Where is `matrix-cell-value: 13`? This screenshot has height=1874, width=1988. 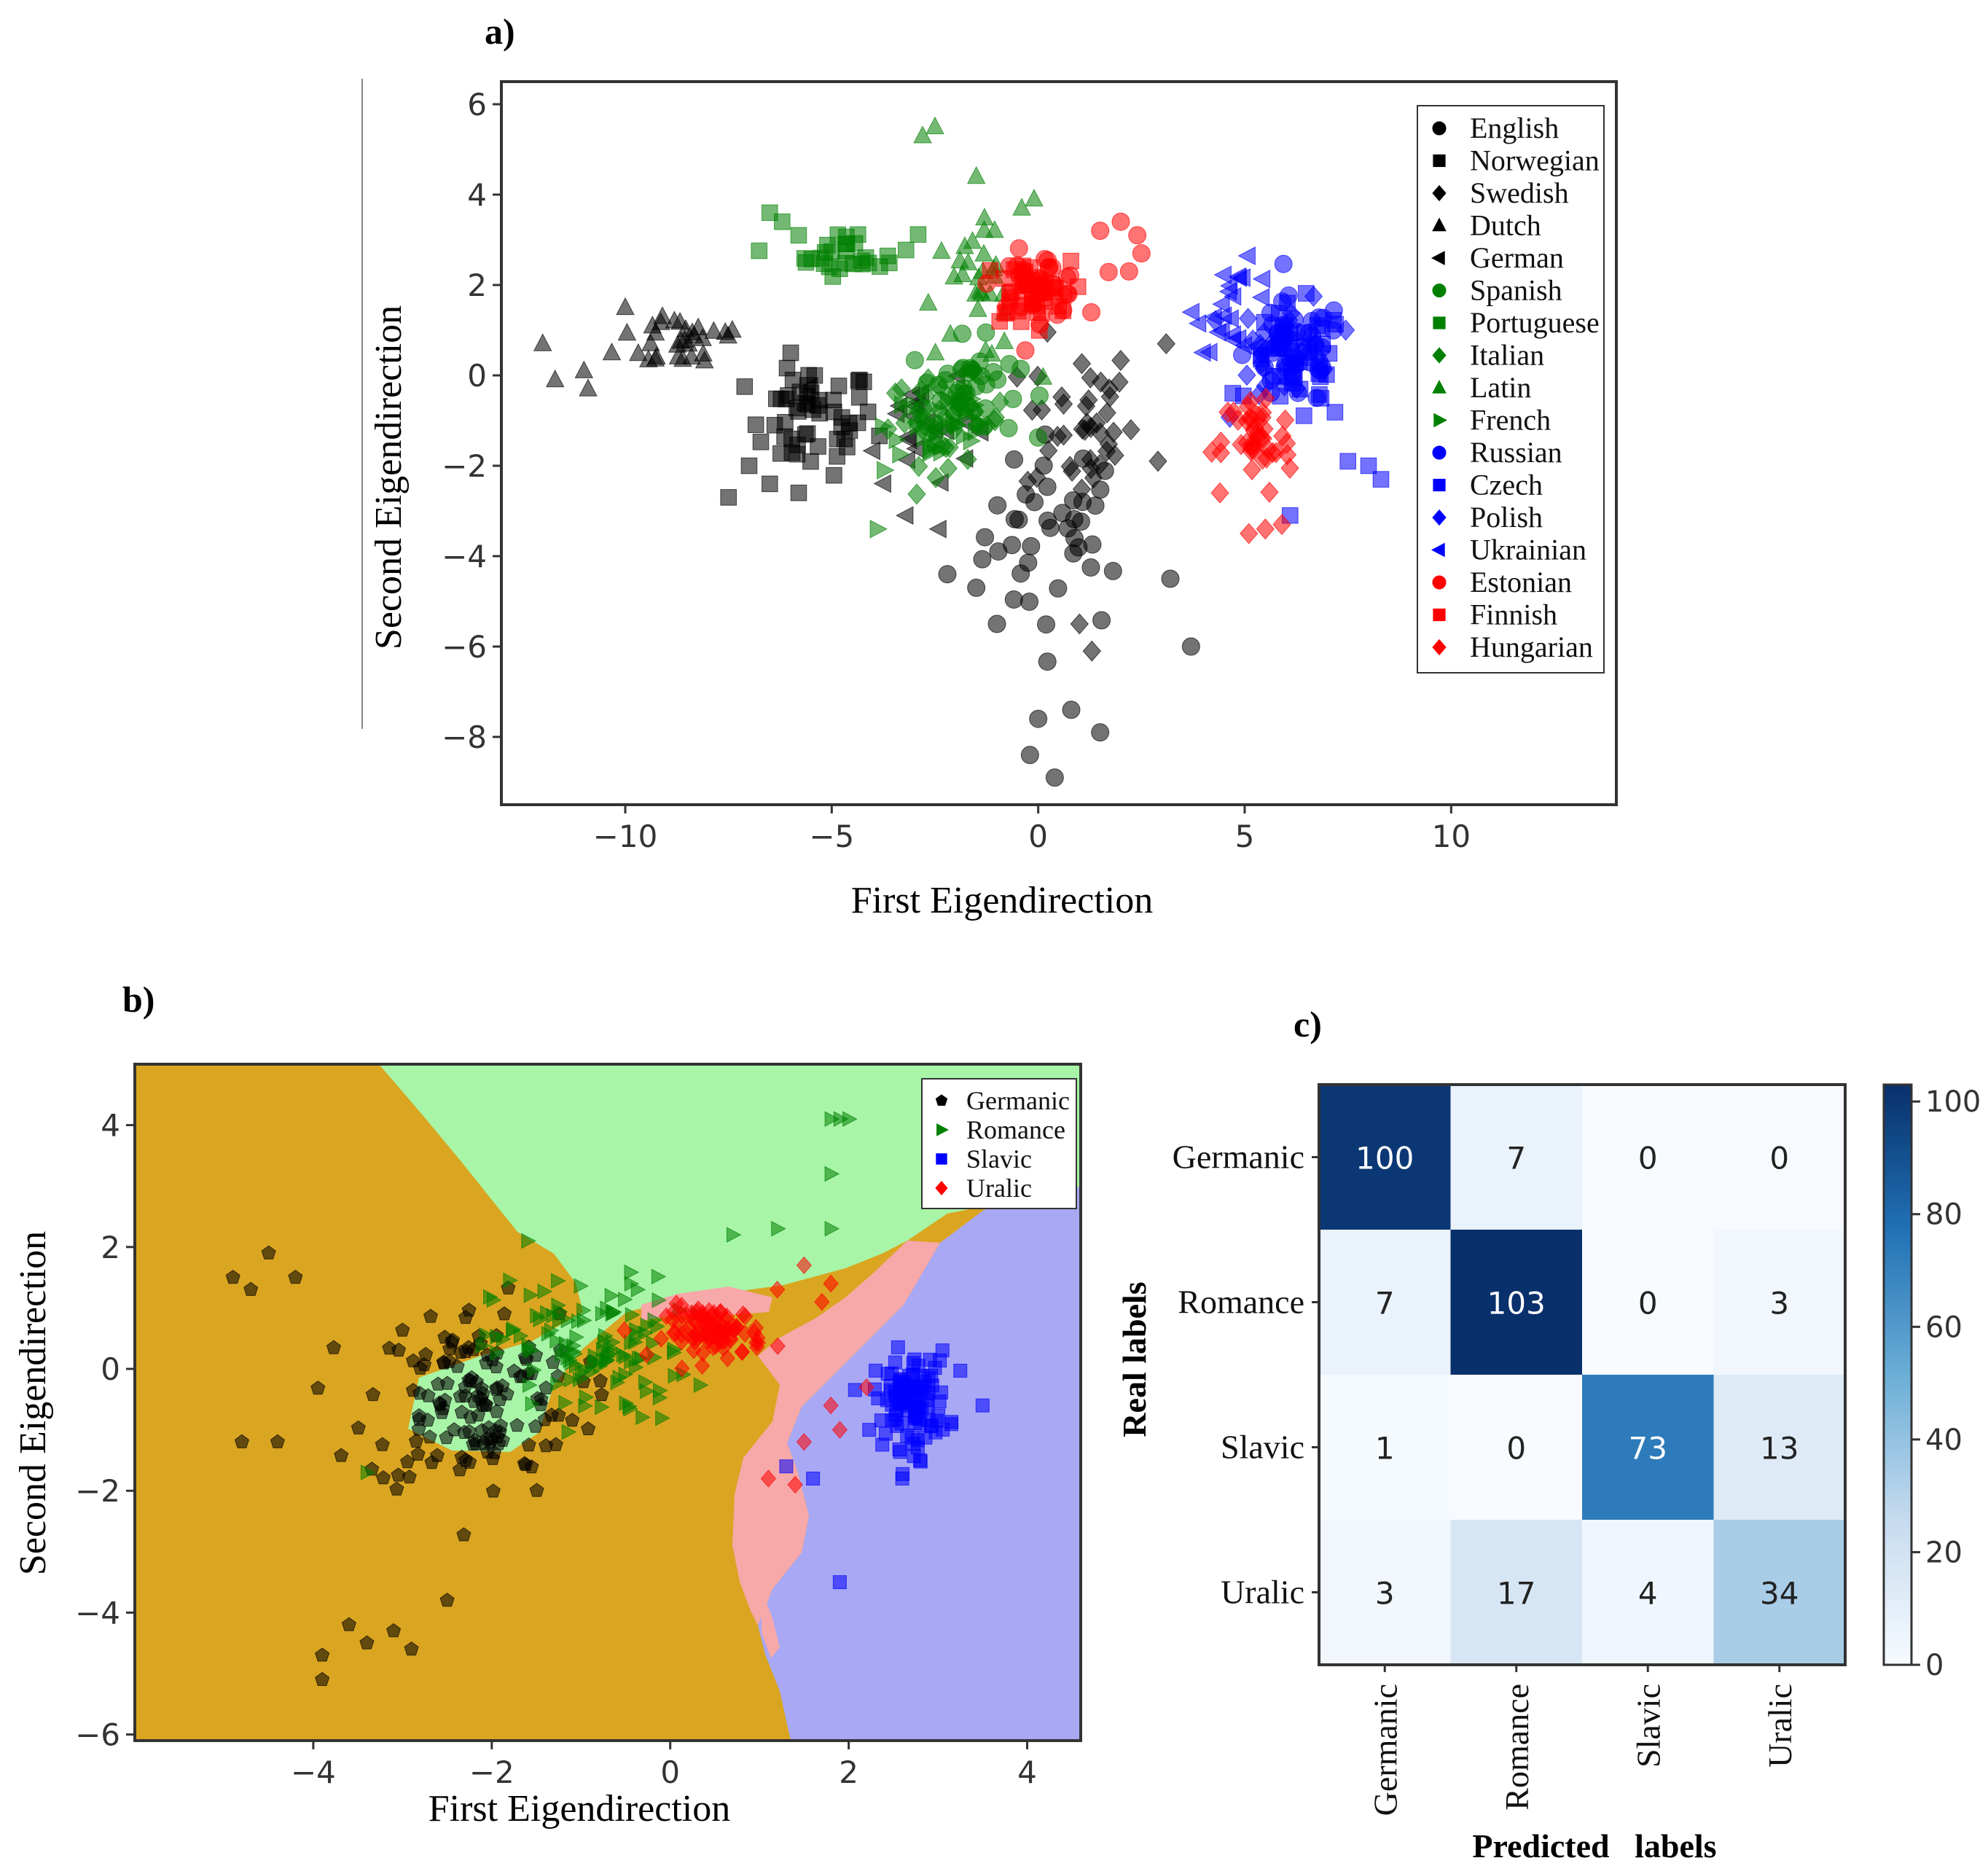 matrix-cell-value: 13 is located at coordinates (1780, 1449).